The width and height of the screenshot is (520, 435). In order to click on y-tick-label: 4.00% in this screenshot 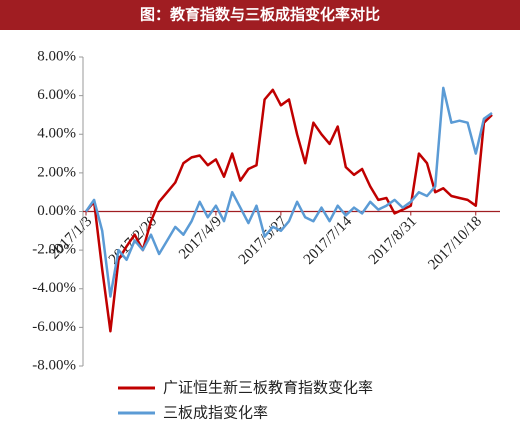, I will do `click(56, 134)`.